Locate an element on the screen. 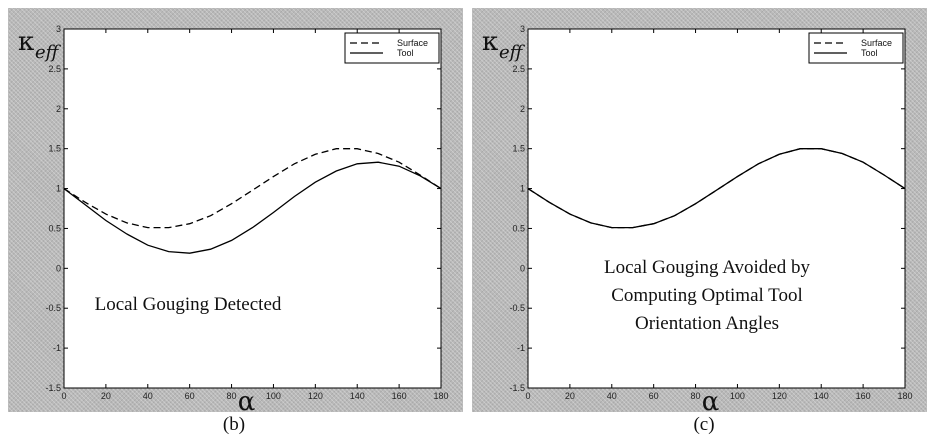  caption-c: (c) is located at coordinates (704, 424).